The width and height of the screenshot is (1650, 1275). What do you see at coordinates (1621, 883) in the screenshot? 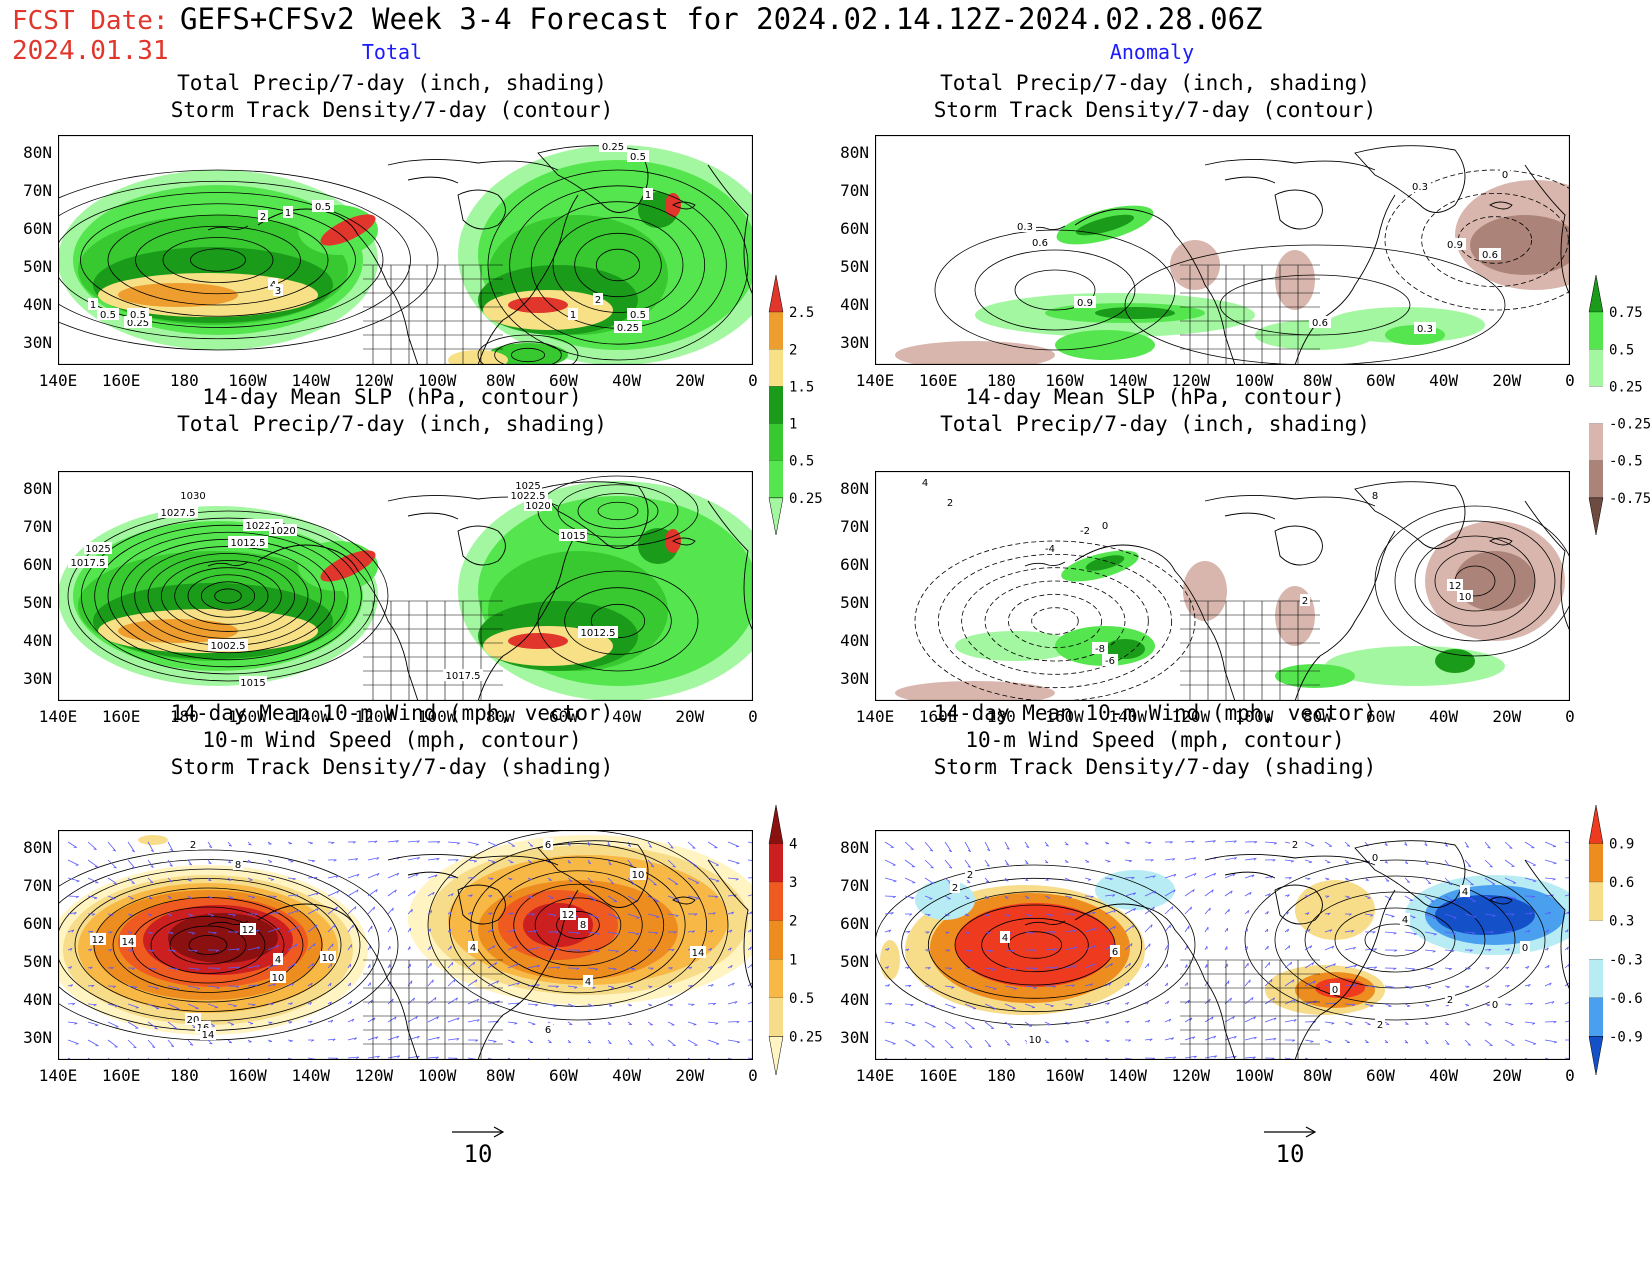
I see `colorbar-tick-label: 0.6` at bounding box center [1621, 883].